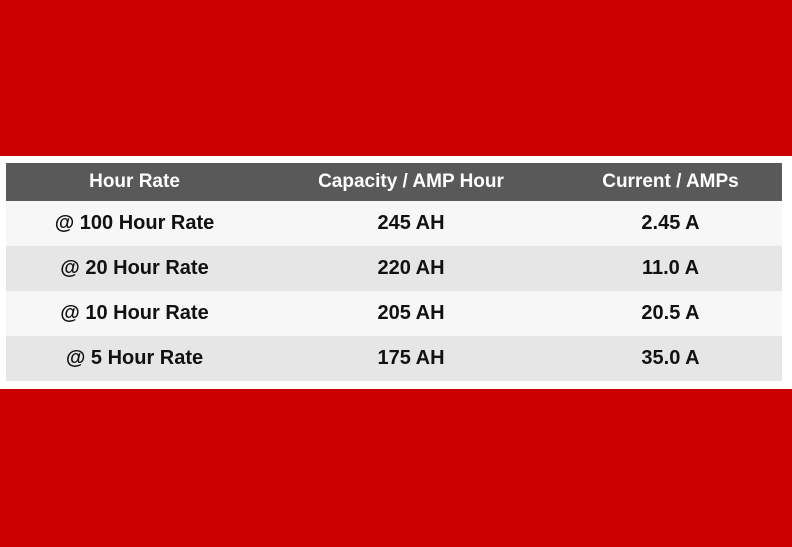 Image resolution: width=792 pixels, height=547 pixels. Describe the element at coordinates (670, 223) in the screenshot. I see `cell-current: 2.45 A` at that location.